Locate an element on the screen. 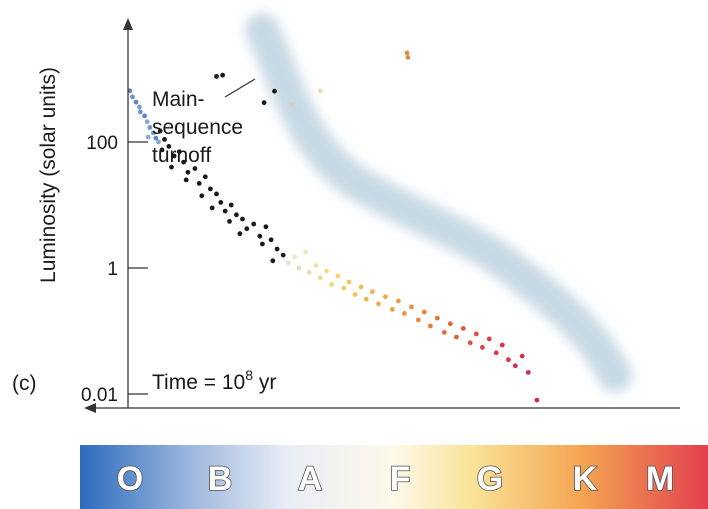 This screenshot has width=708, height=509. spectral-class-m: M is located at coordinates (660, 479).